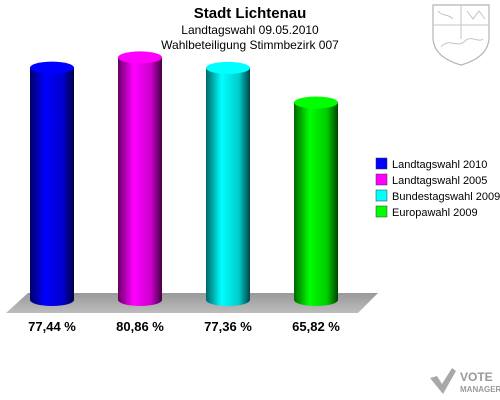 This screenshot has width=500, height=400. What do you see at coordinates (461, 35) in the screenshot?
I see `coat-of-arms-icon` at bounding box center [461, 35].